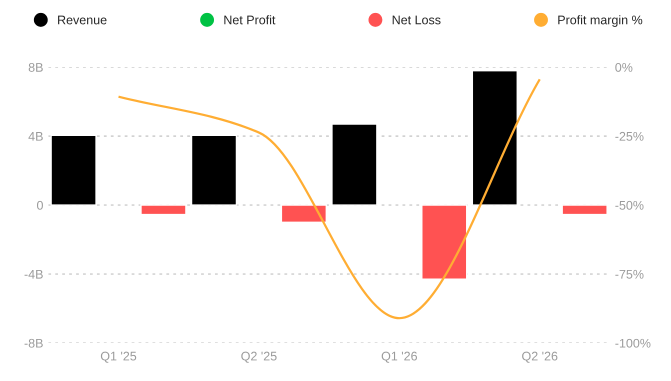 The width and height of the screenshot is (671, 381). I want to click on y-tick-label: 8B, so click(35, 67).